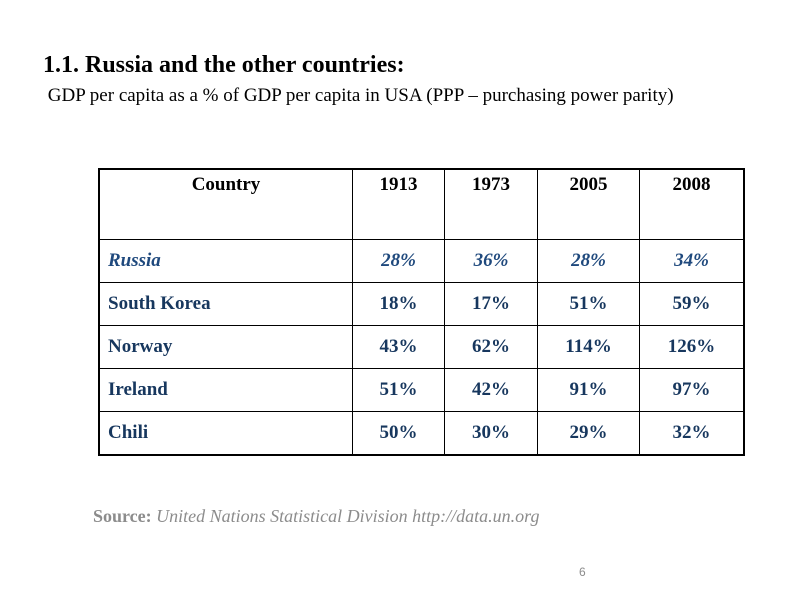  I want to click on title: 1.1. Russia and the other countries:, so click(224, 65).